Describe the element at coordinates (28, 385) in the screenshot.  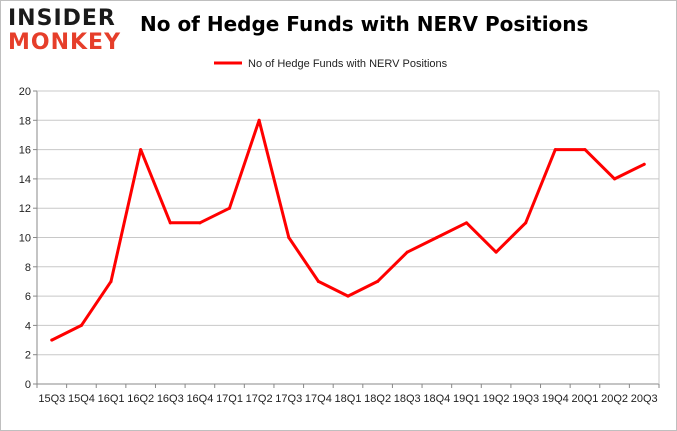
I see `y-tick-label: 0` at that location.